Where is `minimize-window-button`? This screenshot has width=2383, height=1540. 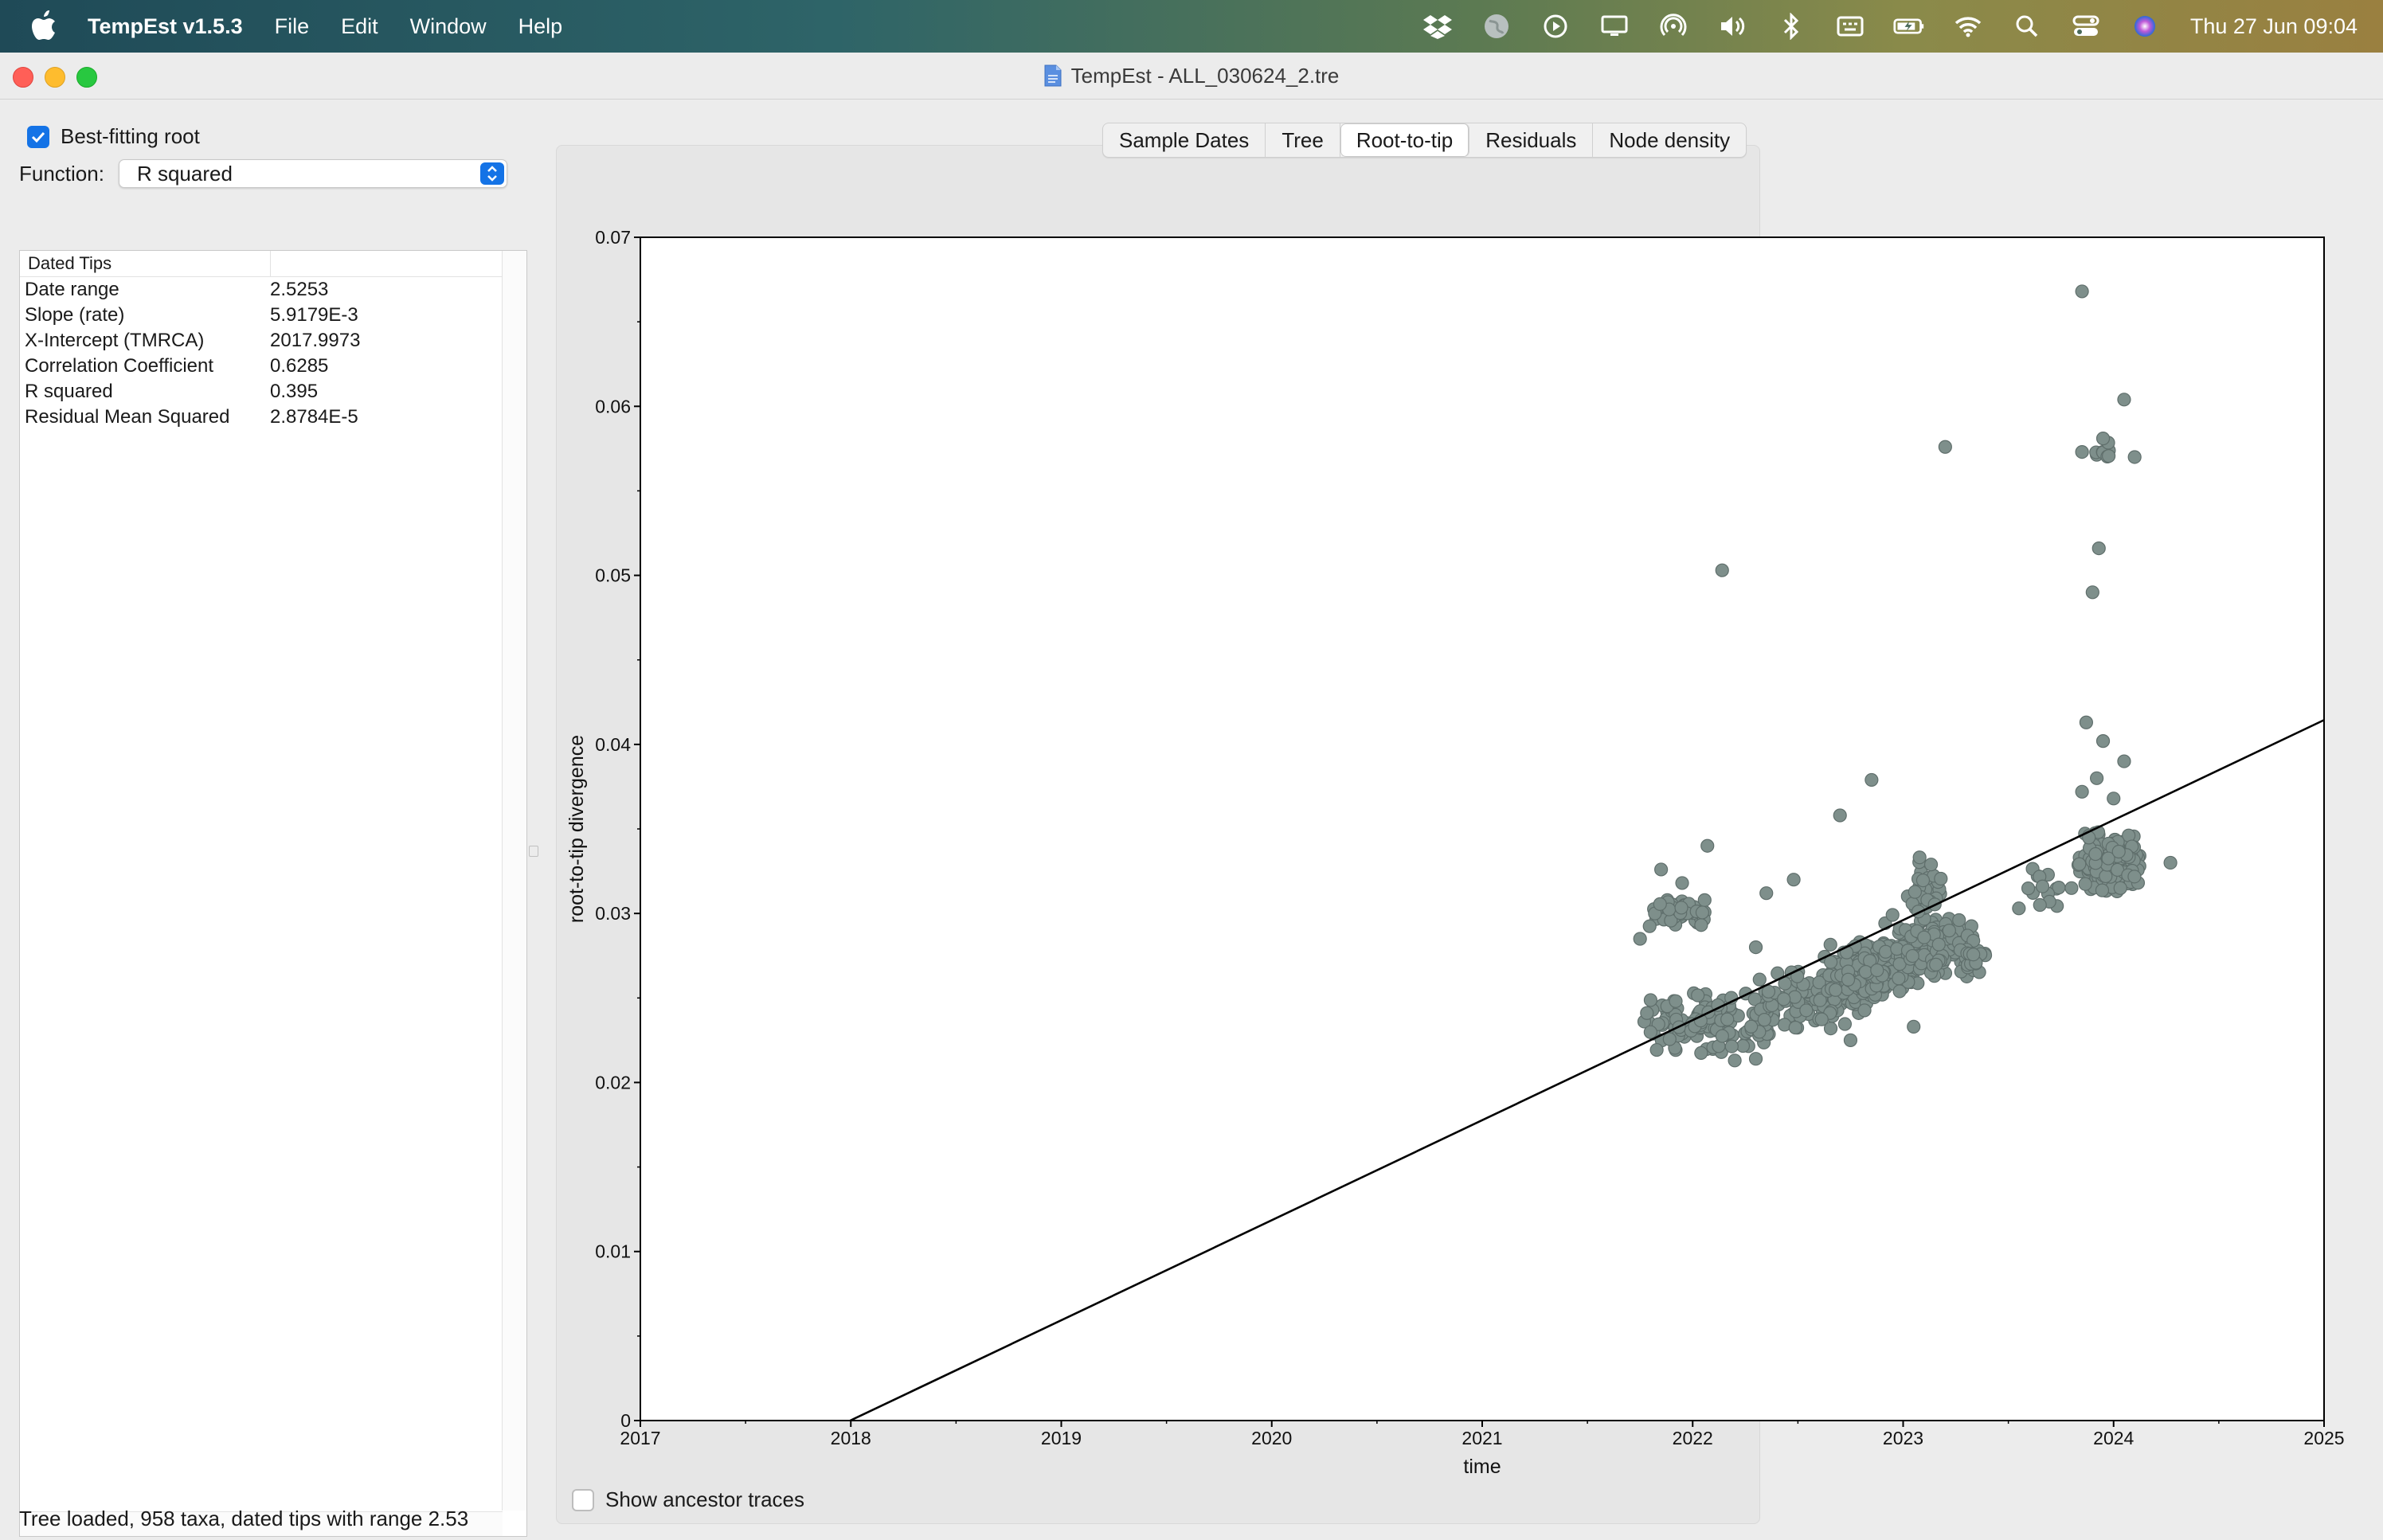 minimize-window-button is located at coordinates (55, 77).